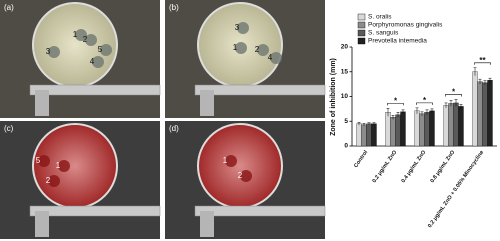 The height and width of the screenshot is (241, 500). What do you see at coordinates (345, 96) in the screenshot?
I see `y-tick-label: 10` at bounding box center [345, 96].